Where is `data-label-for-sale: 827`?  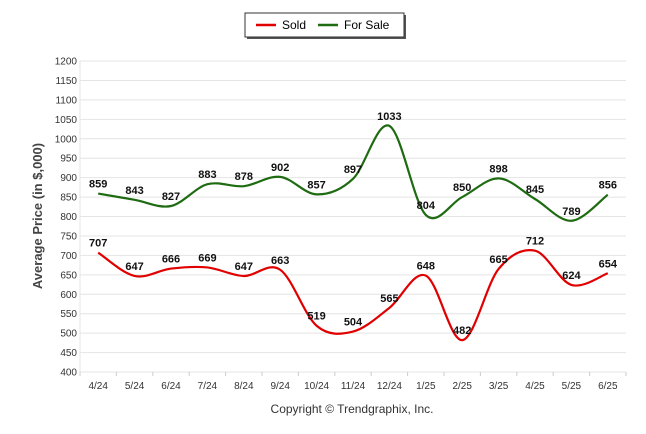 data-label-for-sale: 827 is located at coordinates (171, 197).